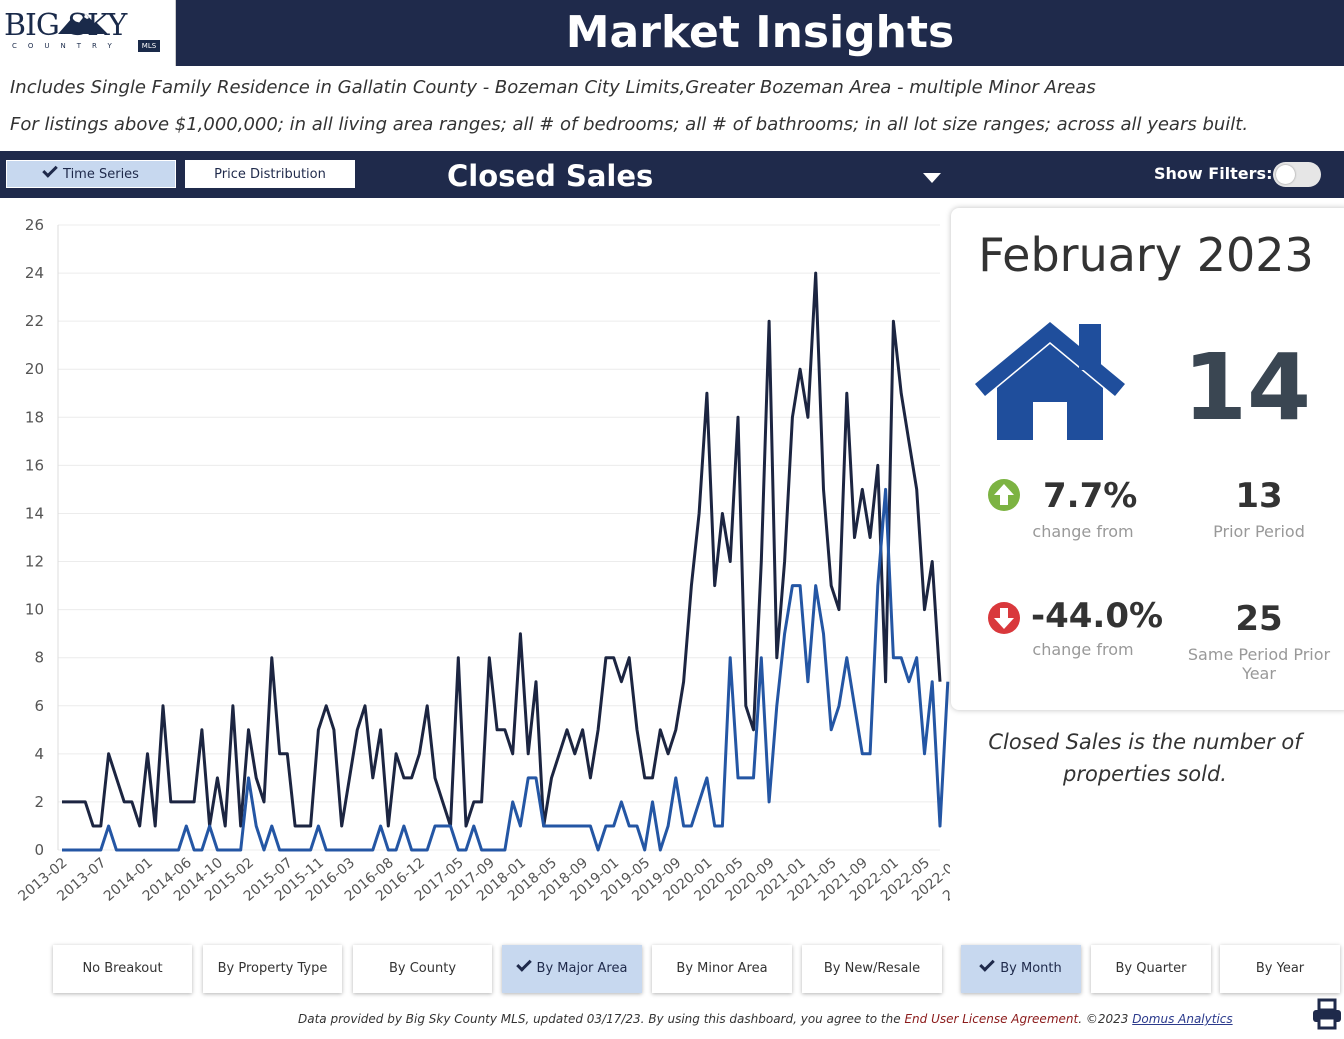 The image size is (1344, 1039). What do you see at coordinates (1146, 255) in the screenshot?
I see `kpi-period: February 2023` at bounding box center [1146, 255].